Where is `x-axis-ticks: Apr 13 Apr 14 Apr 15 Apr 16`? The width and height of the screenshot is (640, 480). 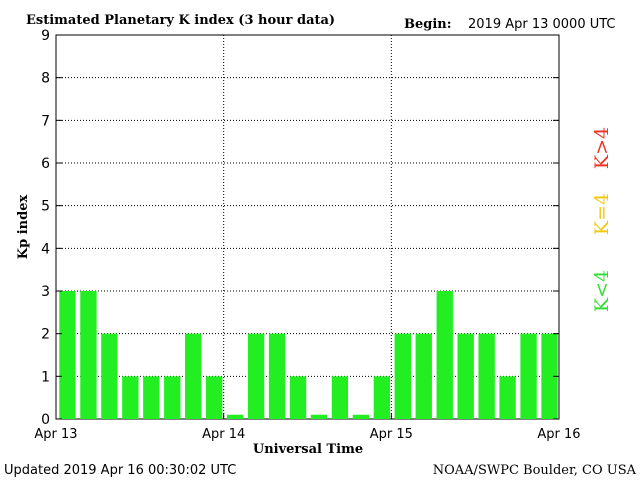 x-axis-ticks: Apr 13 Apr 14 Apr 15 Apr 16 is located at coordinates (307, 427).